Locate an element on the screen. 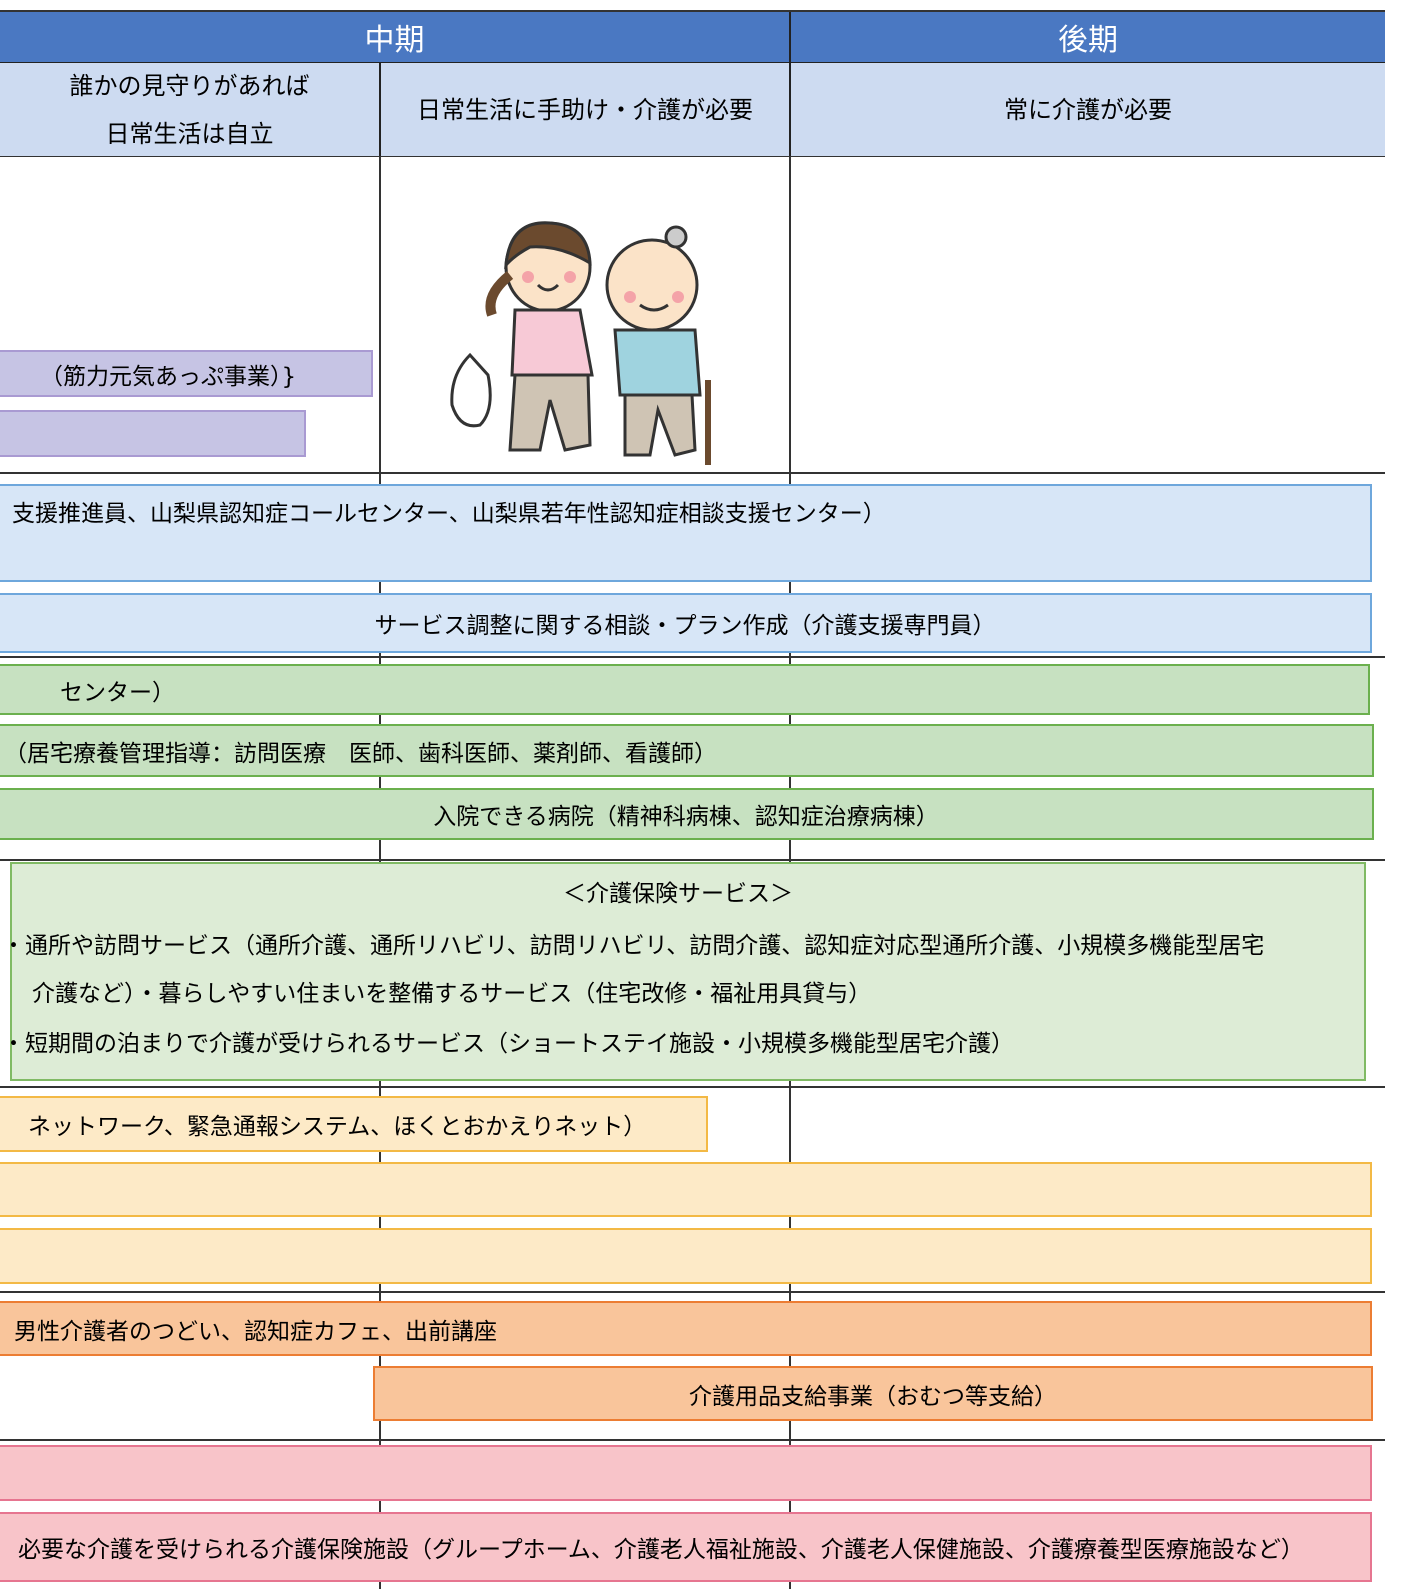 This screenshot has height=1589, width=1403. service-bar: （筋力元気あっぷ事業）} is located at coordinates (186, 373).